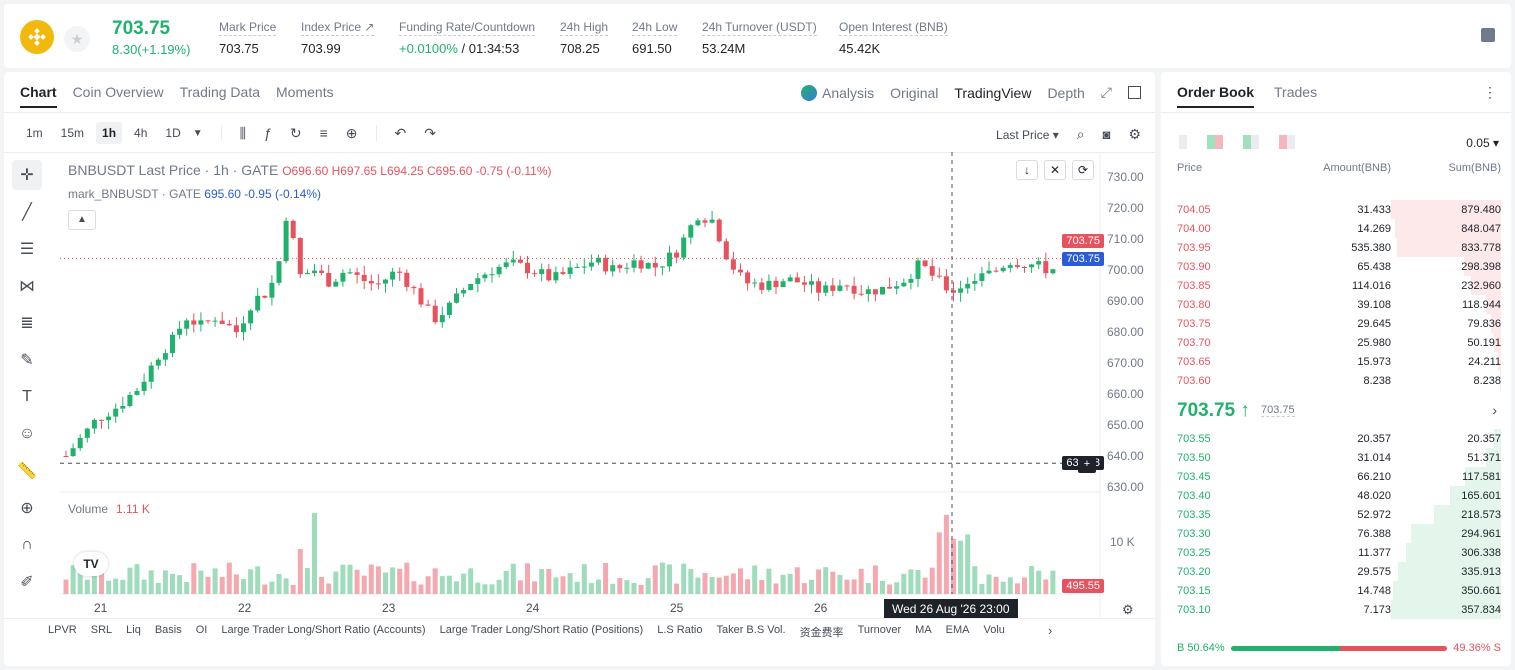 The height and width of the screenshot is (670, 1515). What do you see at coordinates (1296, 92) in the screenshot?
I see `tab-trades: Trades` at bounding box center [1296, 92].